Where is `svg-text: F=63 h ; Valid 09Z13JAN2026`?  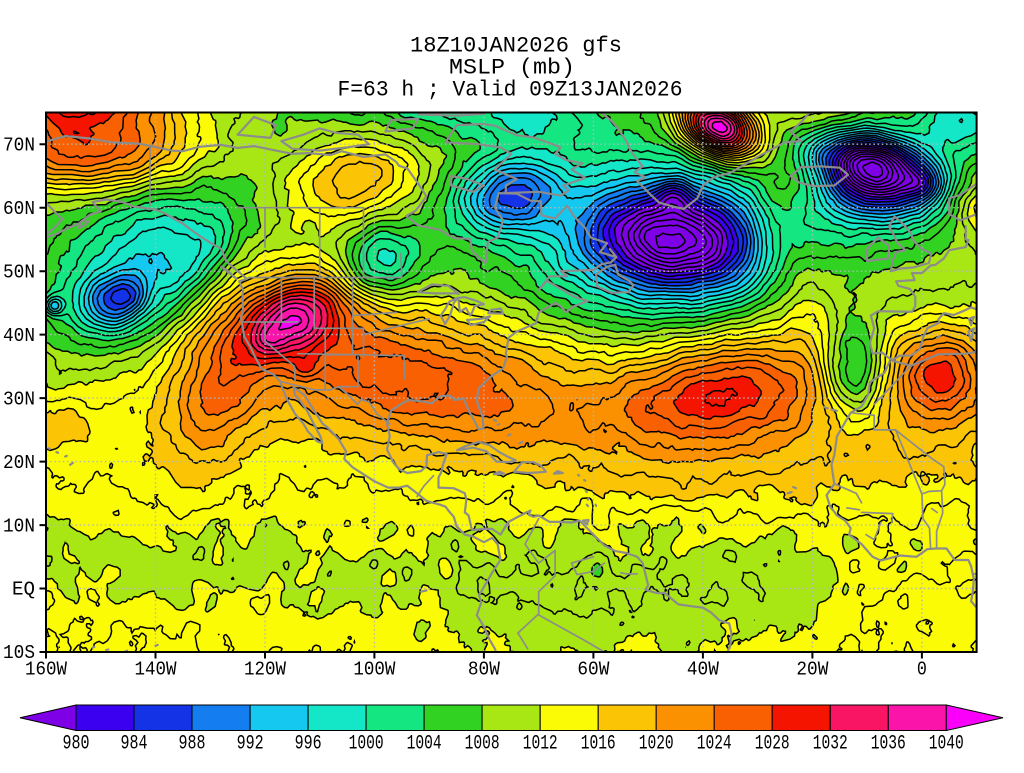
svg-text: F=63 h ; Valid 09Z13JAN2026 is located at coordinates (510, 90).